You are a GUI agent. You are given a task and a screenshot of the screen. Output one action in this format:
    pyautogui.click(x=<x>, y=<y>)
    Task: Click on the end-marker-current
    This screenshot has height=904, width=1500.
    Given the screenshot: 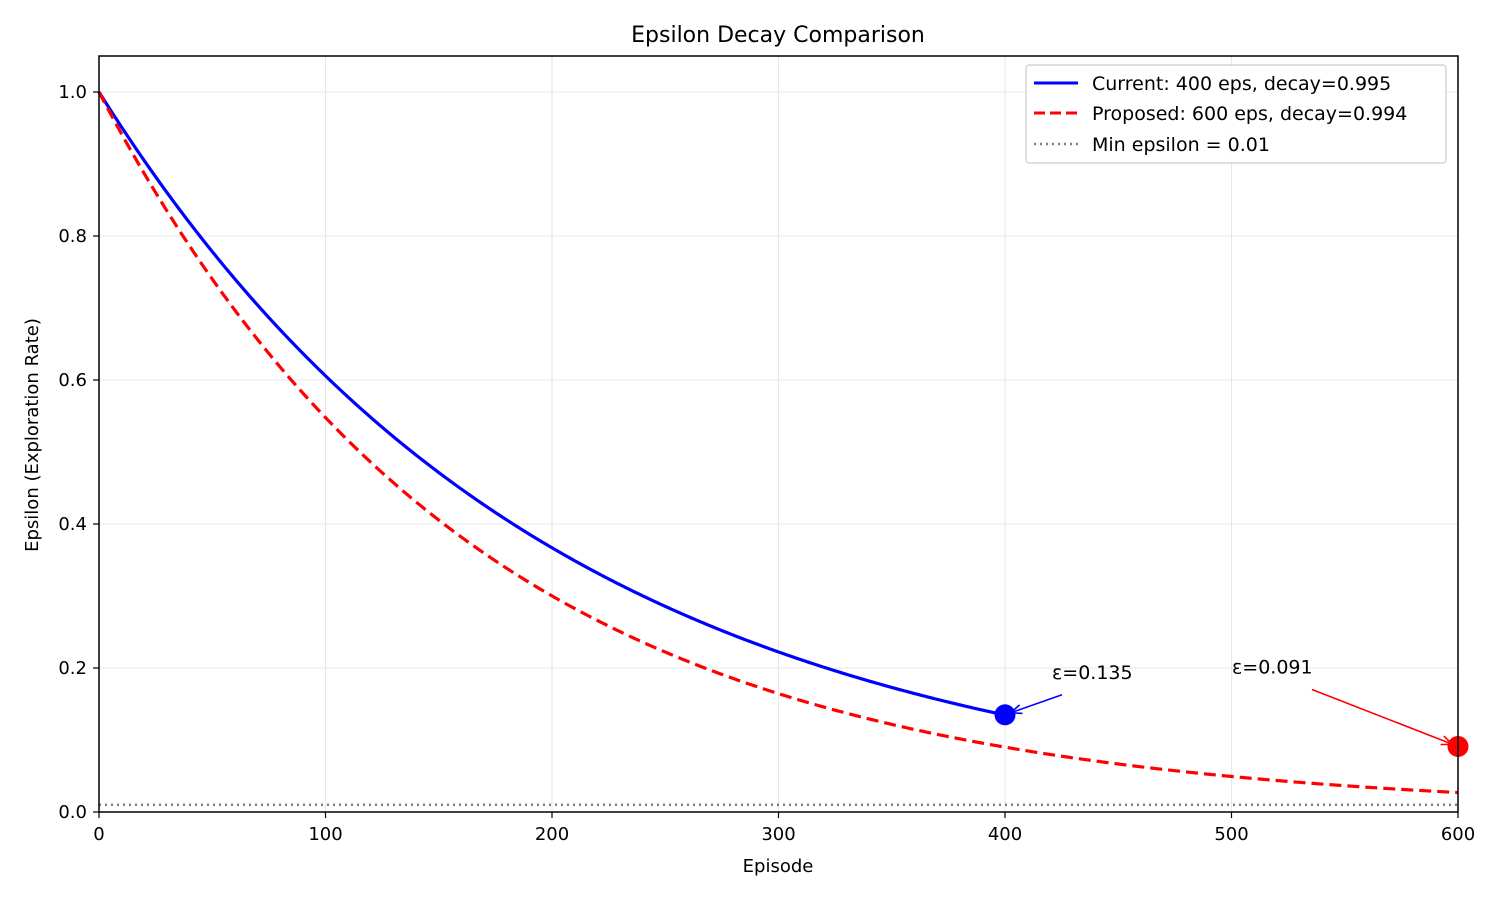 What is the action you would take?
    pyautogui.click(x=1005, y=715)
    